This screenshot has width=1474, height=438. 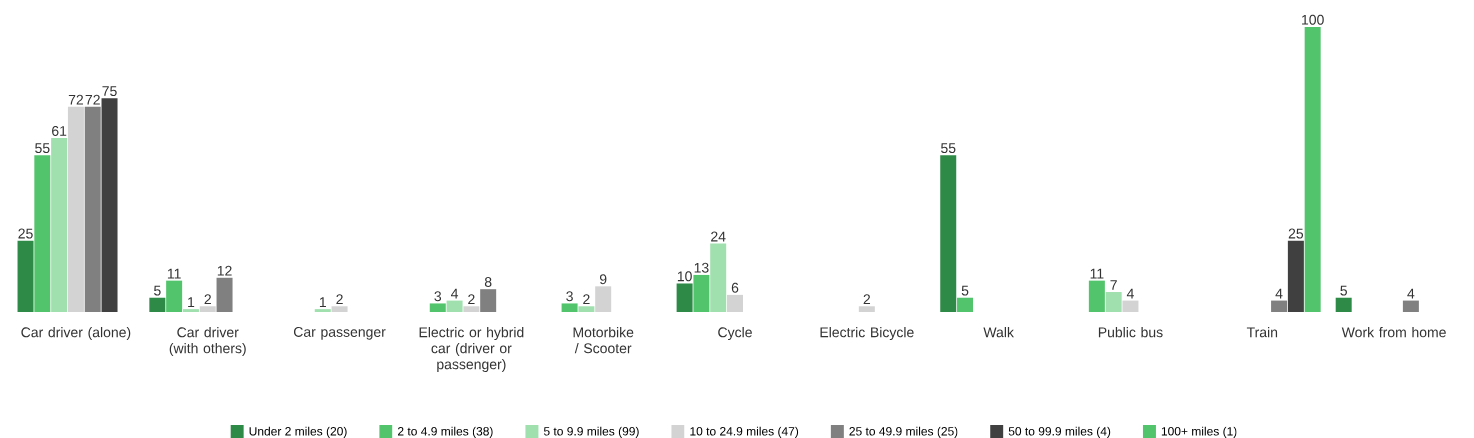 What do you see at coordinates (109, 91) in the screenshot?
I see `data-label: 75` at bounding box center [109, 91].